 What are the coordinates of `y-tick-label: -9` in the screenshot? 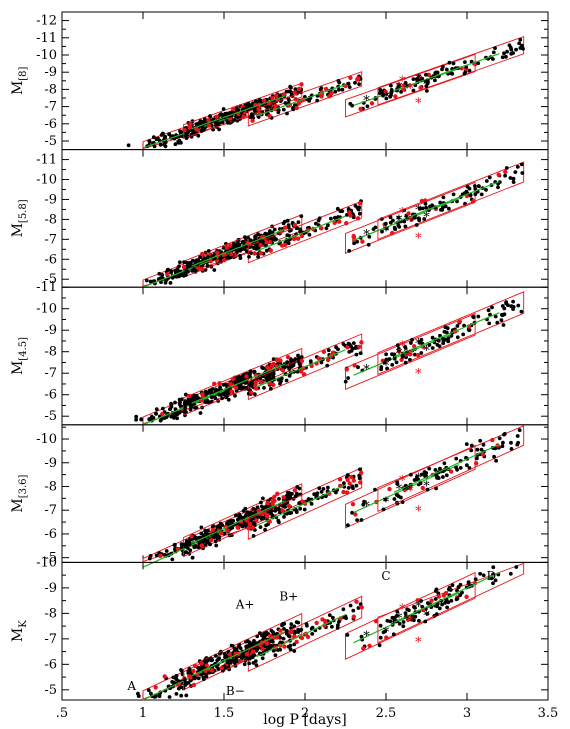 It's located at (50, 330).